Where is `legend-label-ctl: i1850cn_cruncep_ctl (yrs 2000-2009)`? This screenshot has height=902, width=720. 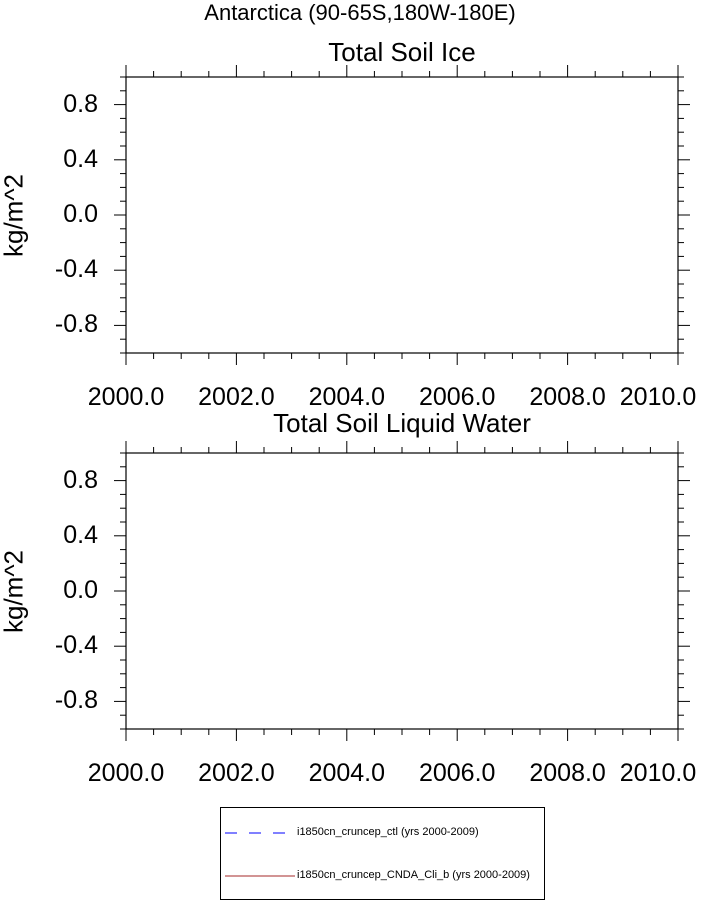 legend-label-ctl: i1850cn_cruncep_ctl (yrs 2000-2009) is located at coordinates (388, 832).